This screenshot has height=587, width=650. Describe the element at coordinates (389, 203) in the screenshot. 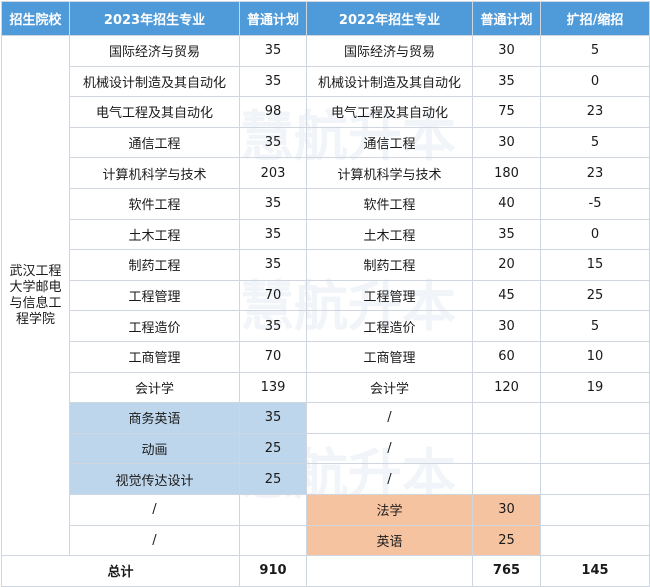

I see `major-2022: 软件工程` at that location.